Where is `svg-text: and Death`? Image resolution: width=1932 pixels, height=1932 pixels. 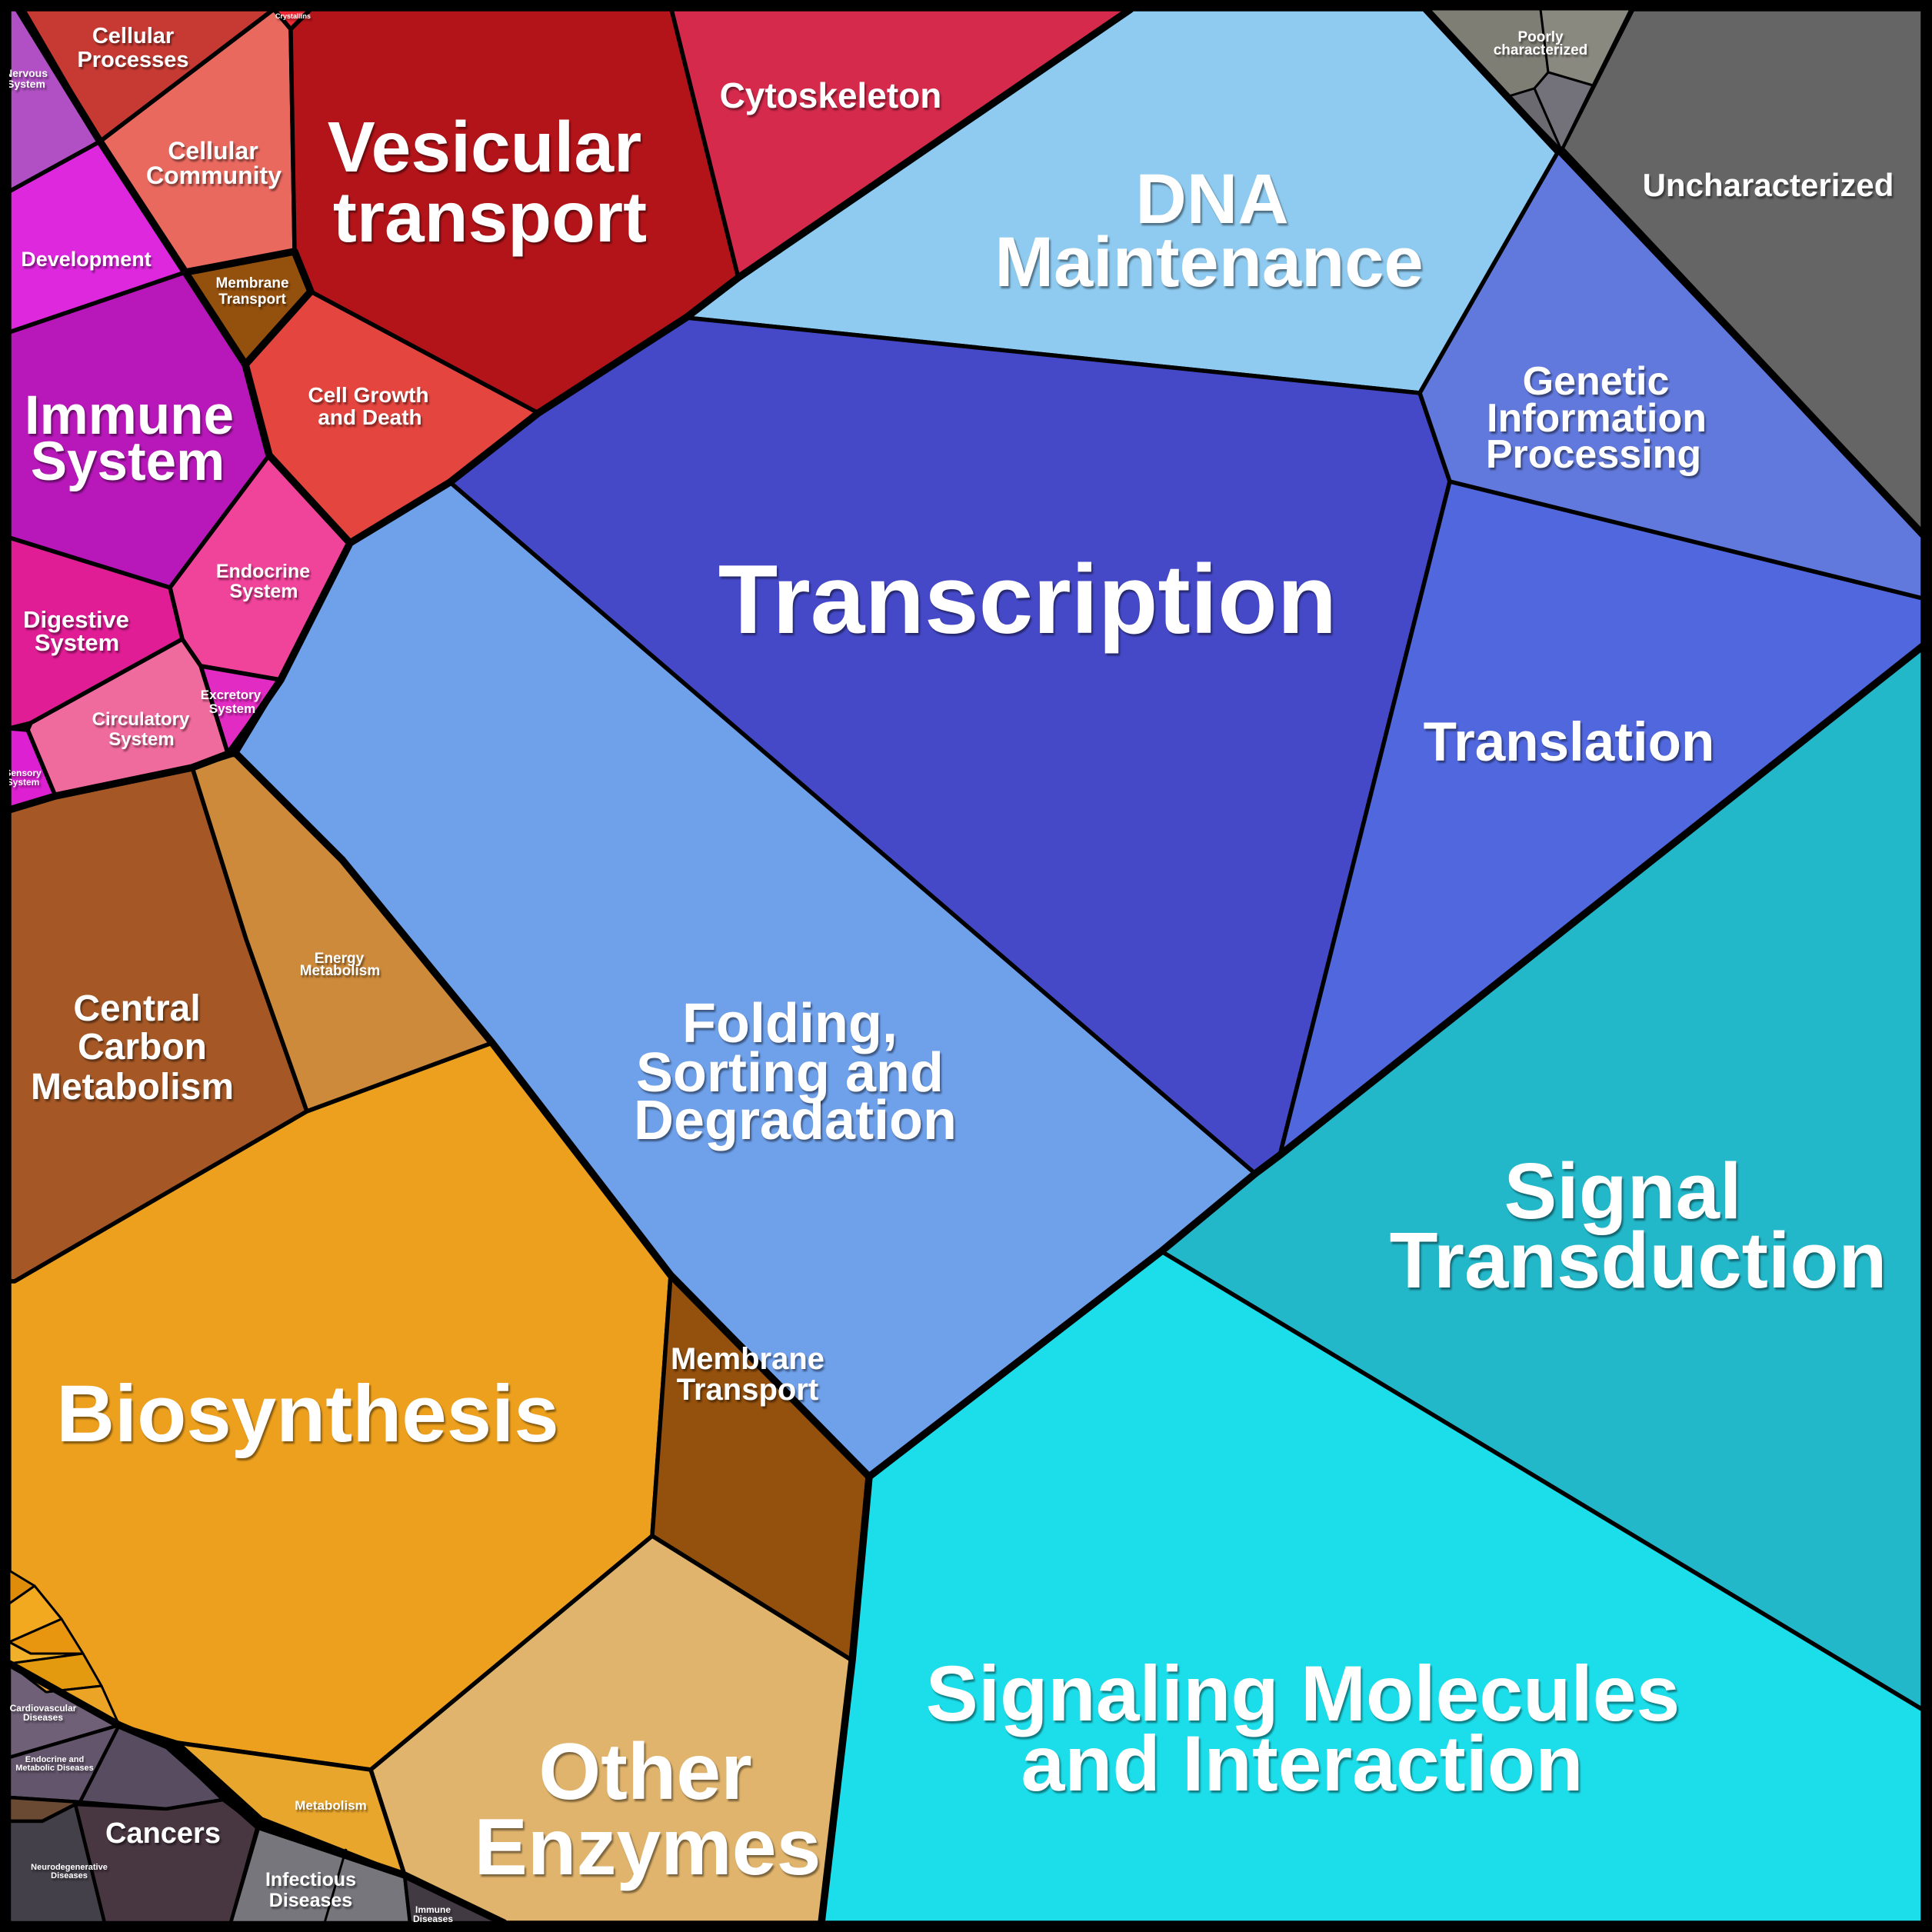 svg-text: and Death is located at coordinates (369, 417).